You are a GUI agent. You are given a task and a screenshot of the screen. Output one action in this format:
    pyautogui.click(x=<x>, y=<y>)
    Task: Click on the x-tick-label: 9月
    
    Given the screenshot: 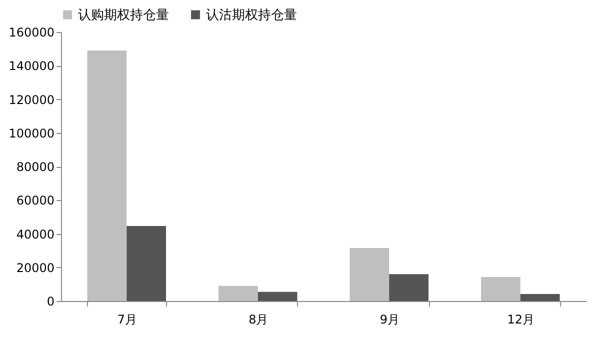 What is the action you would take?
    pyautogui.click(x=390, y=319)
    